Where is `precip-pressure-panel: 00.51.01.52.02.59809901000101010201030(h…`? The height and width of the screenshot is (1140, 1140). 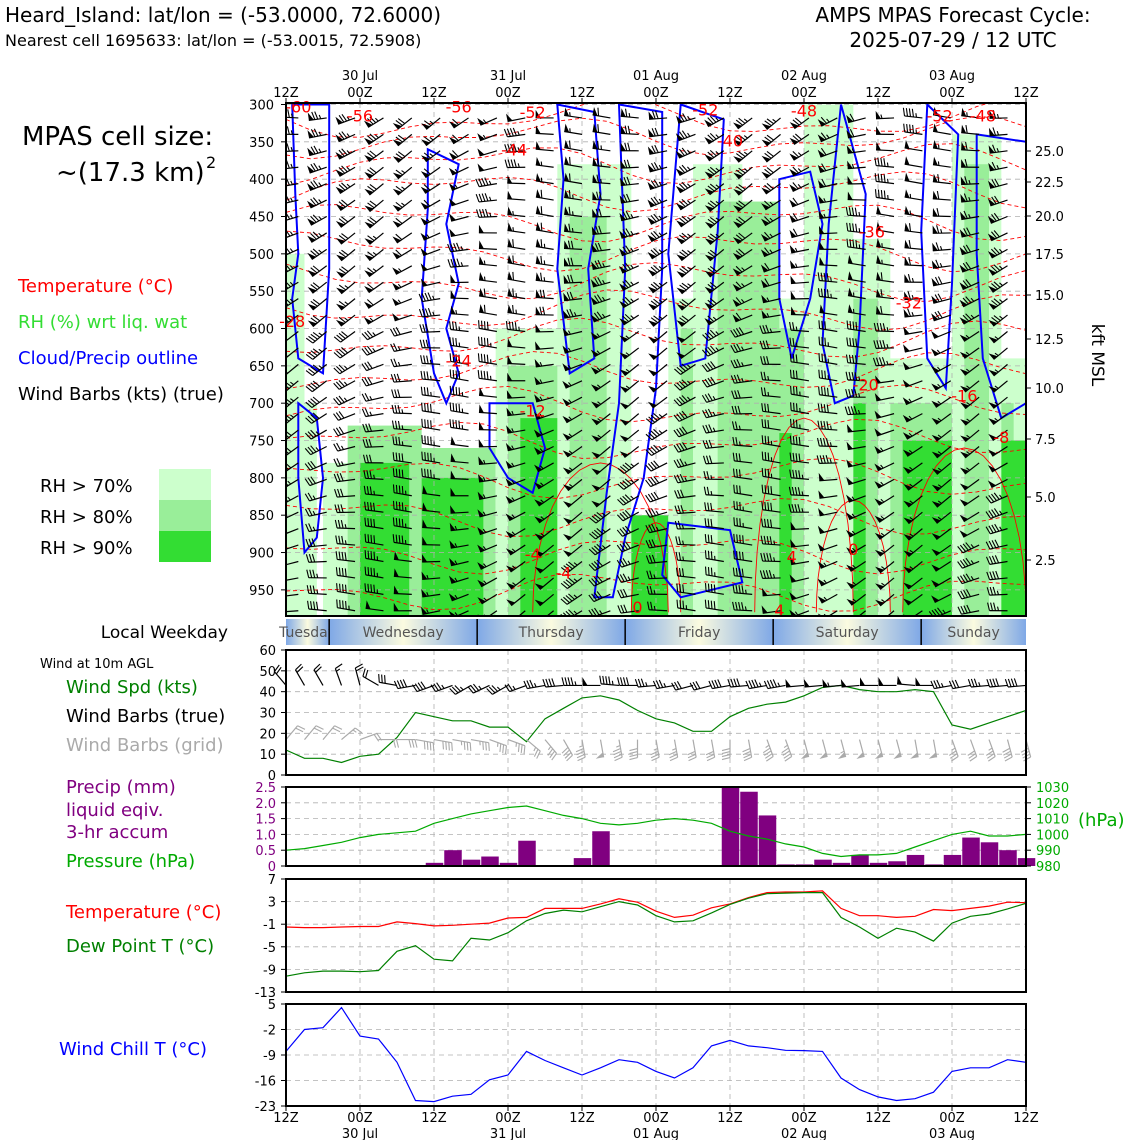 precip-pressure-panel: 00.51.01.52.02.59809901000101010201030(h… is located at coordinates (595, 826).